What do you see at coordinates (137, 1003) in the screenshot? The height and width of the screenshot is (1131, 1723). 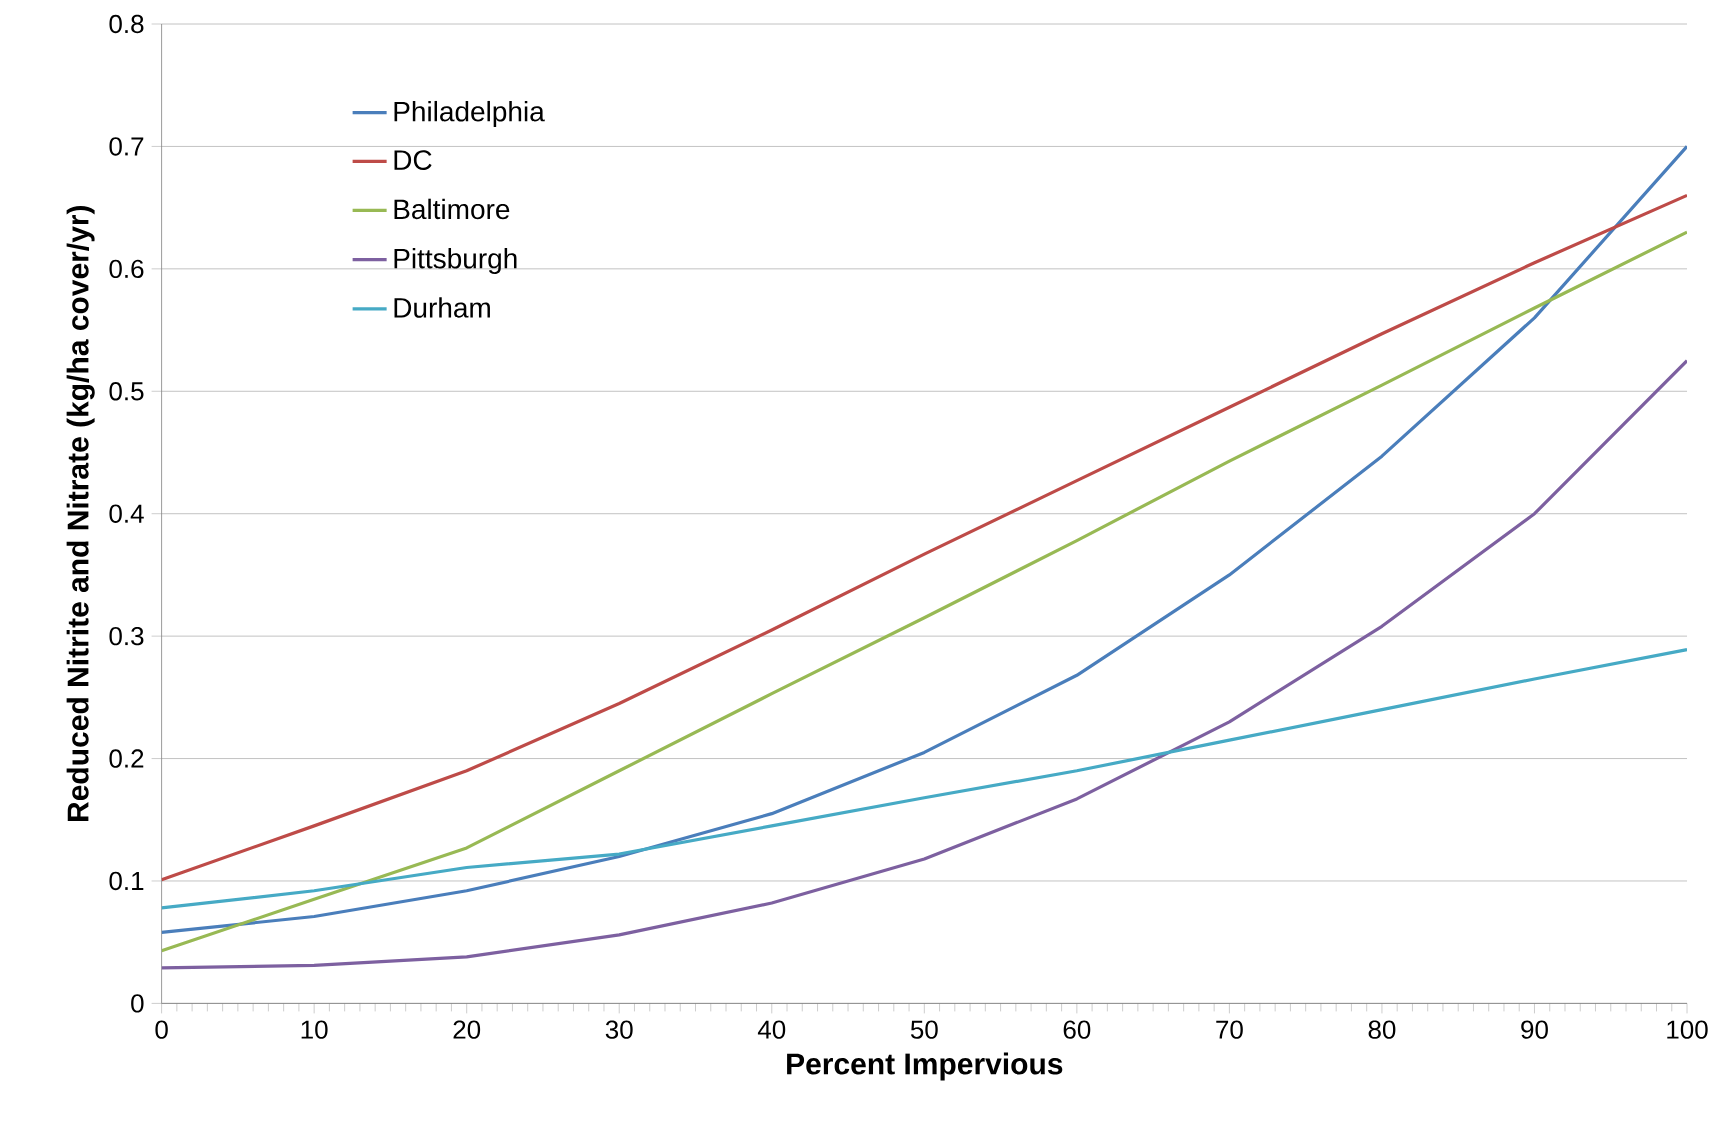 I see `y-tick-label: 0` at bounding box center [137, 1003].